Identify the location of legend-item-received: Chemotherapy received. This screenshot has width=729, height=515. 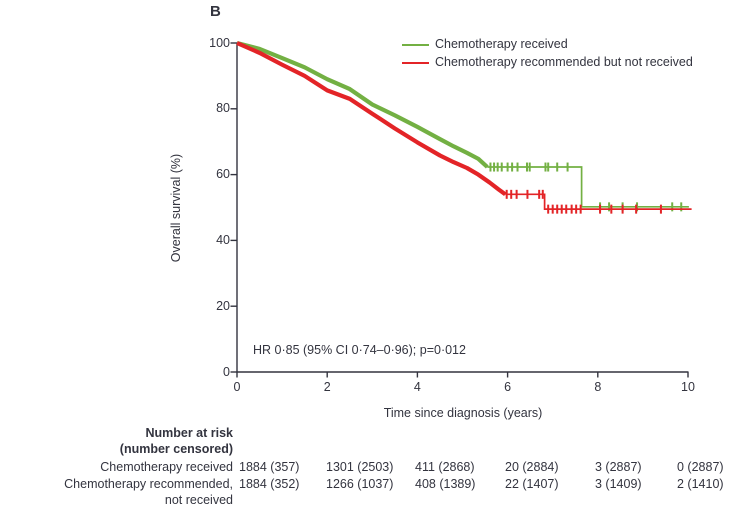
(485, 44).